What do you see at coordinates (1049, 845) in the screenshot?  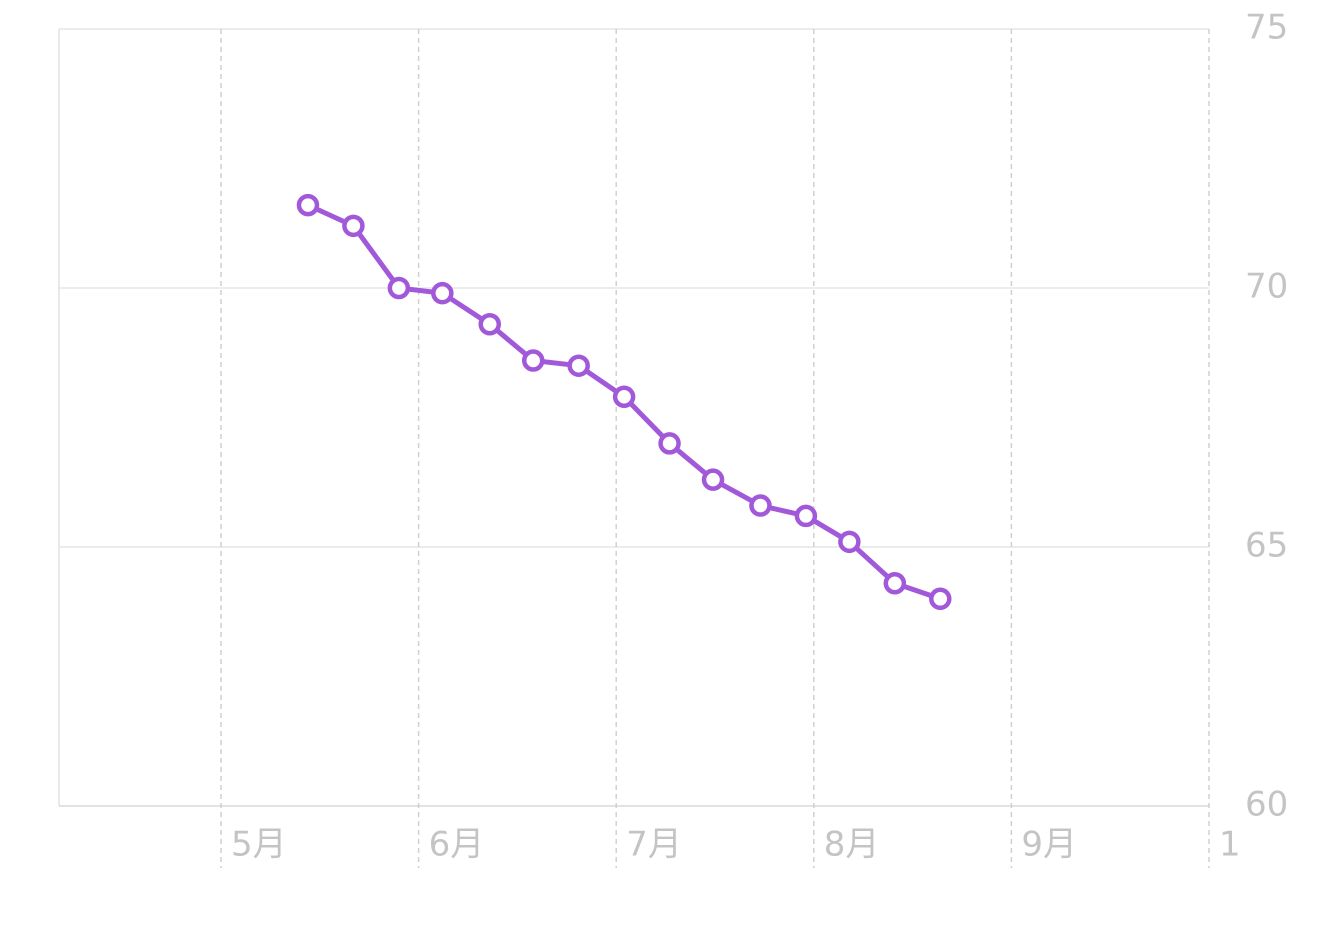 I see `x-tick-label: 9月` at bounding box center [1049, 845].